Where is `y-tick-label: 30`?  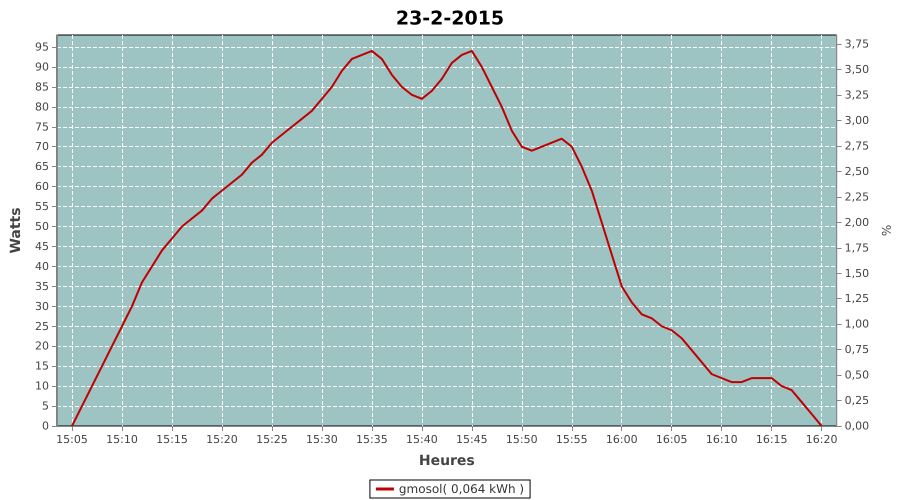 y-tick-label: 30 is located at coordinates (42, 306).